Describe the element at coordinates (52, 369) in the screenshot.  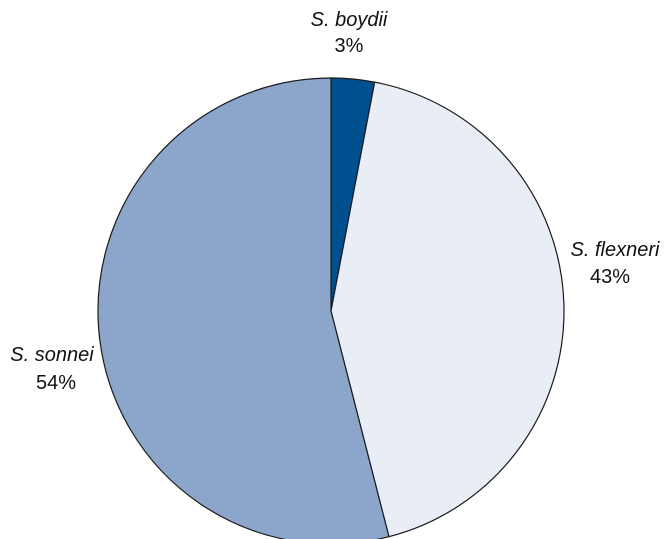
I see `slice-label-sonnei: S. sonnei 54%` at that location.